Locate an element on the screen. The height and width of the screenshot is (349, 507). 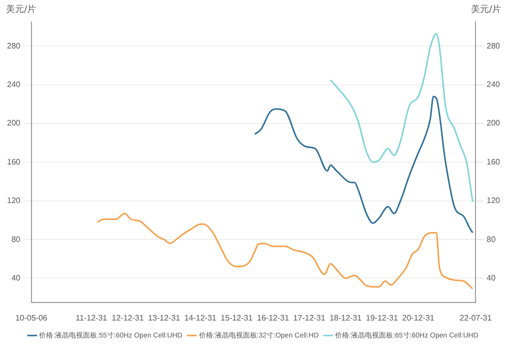
y-axis-title: 美元/片 is located at coordinates (21, 9).